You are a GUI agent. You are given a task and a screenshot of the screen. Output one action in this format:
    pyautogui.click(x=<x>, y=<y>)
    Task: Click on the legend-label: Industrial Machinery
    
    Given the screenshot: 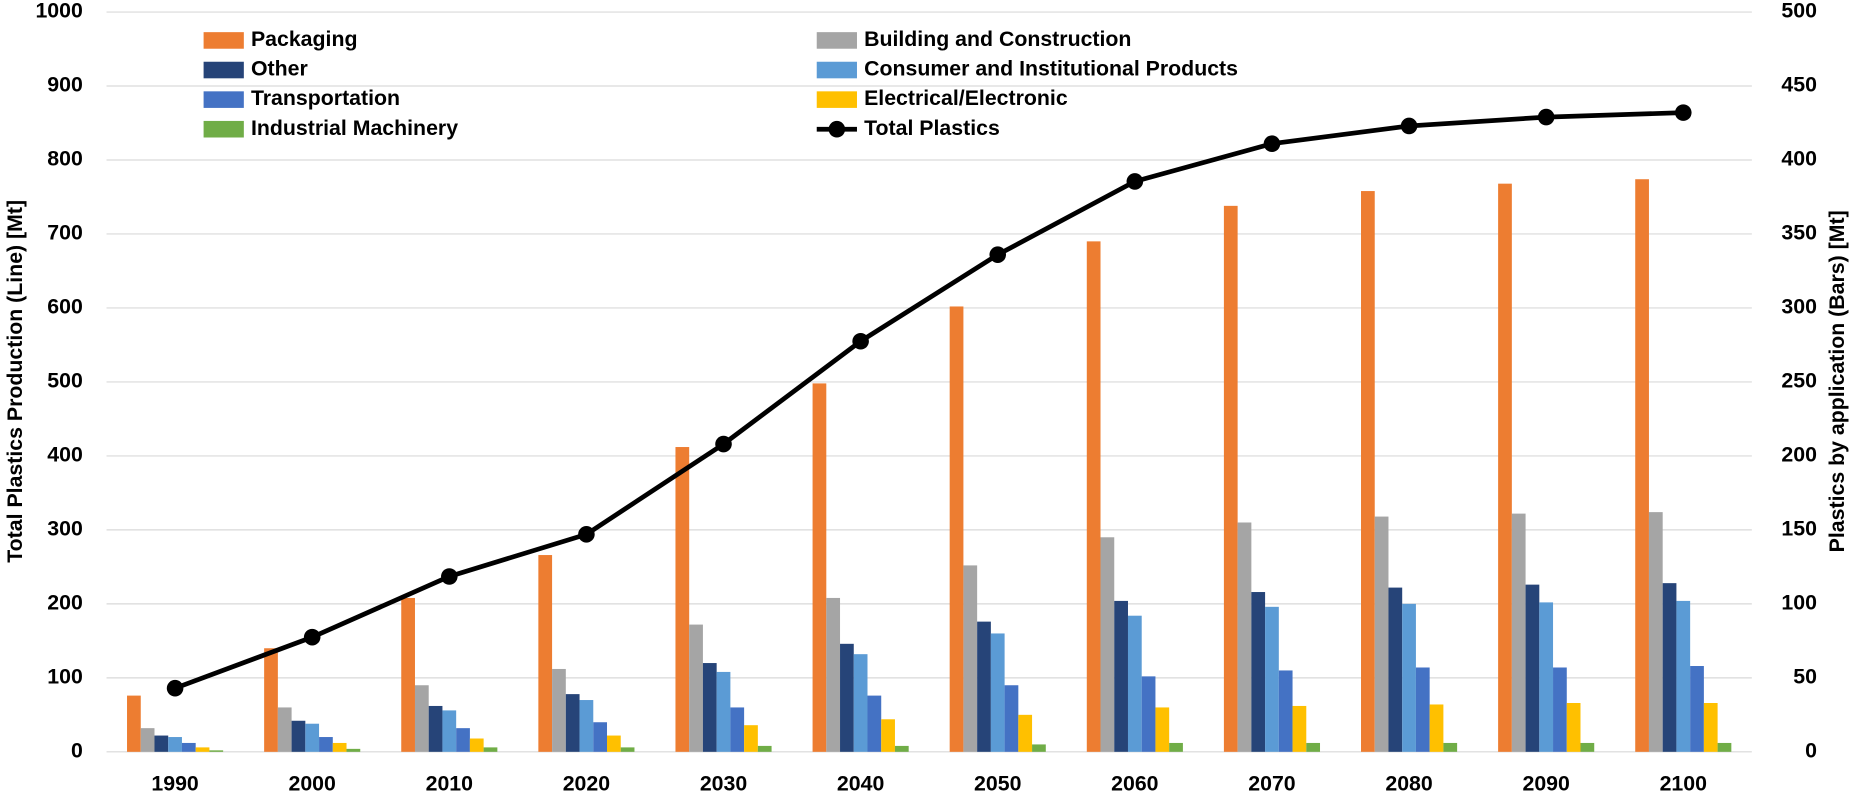 What is the action you would take?
    pyautogui.click(x=354, y=128)
    